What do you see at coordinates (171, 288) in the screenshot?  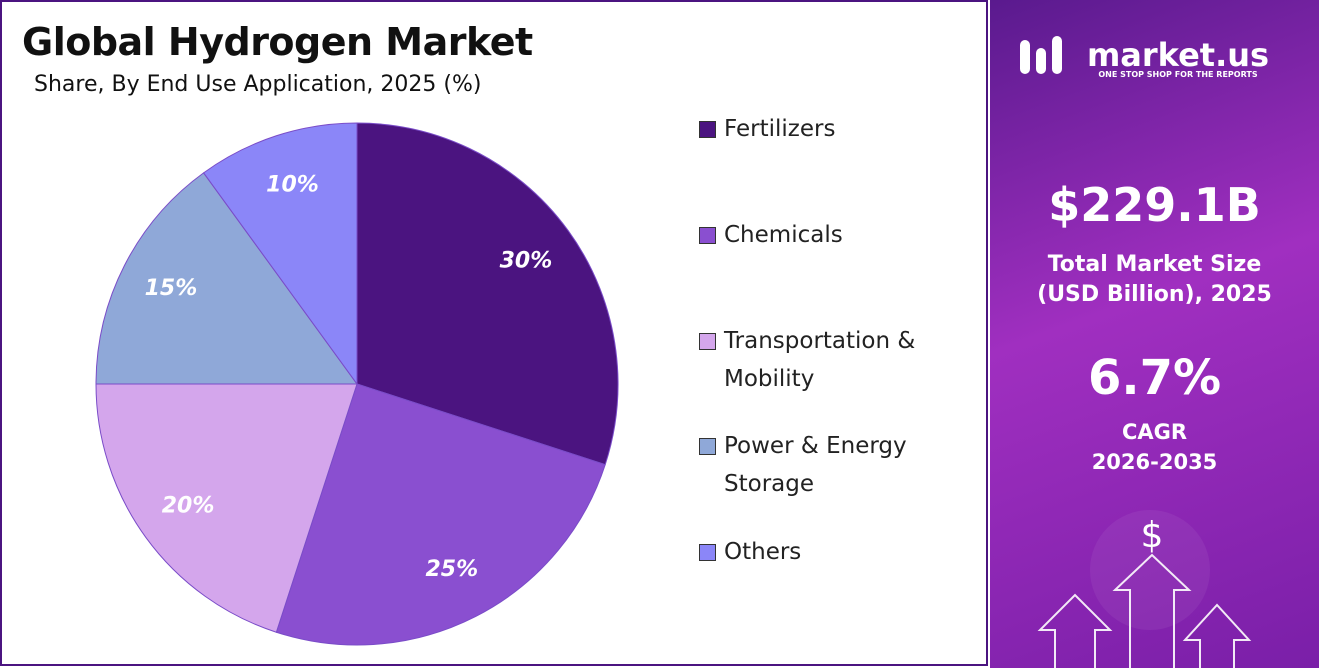 I see `data-label: 15%` at bounding box center [171, 288].